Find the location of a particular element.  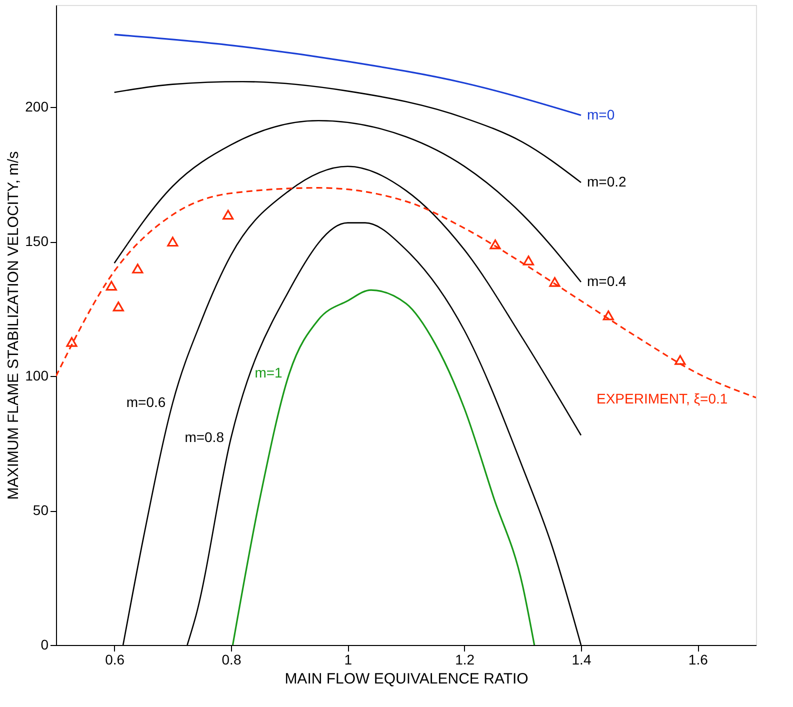

x-axis-title: MAIN FLOW EQUIVALENCE RATIO is located at coordinates (406, 679).